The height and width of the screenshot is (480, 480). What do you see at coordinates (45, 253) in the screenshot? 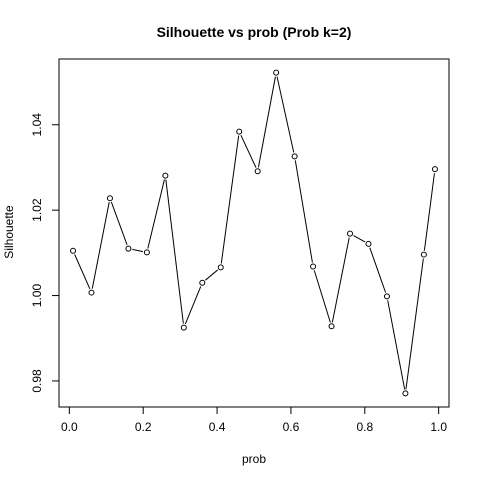
I see `y-axis: 0.98 1.00 1.02 1.04` at bounding box center [45, 253].